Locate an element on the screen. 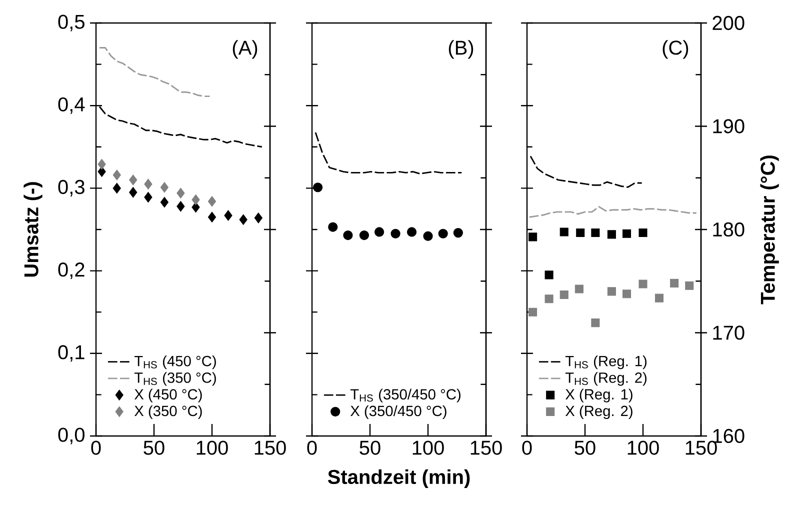 This screenshot has height=513, width=793. y2-tick-label: 170 is located at coordinates (728, 333).